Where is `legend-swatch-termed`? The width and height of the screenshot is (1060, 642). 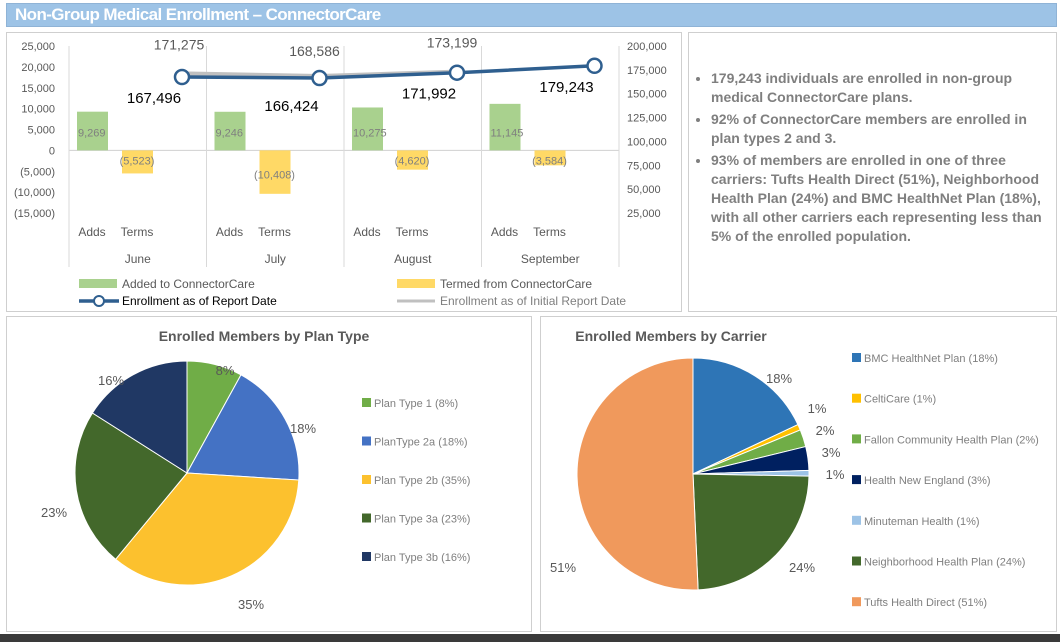
legend-swatch-termed is located at coordinates (416, 283).